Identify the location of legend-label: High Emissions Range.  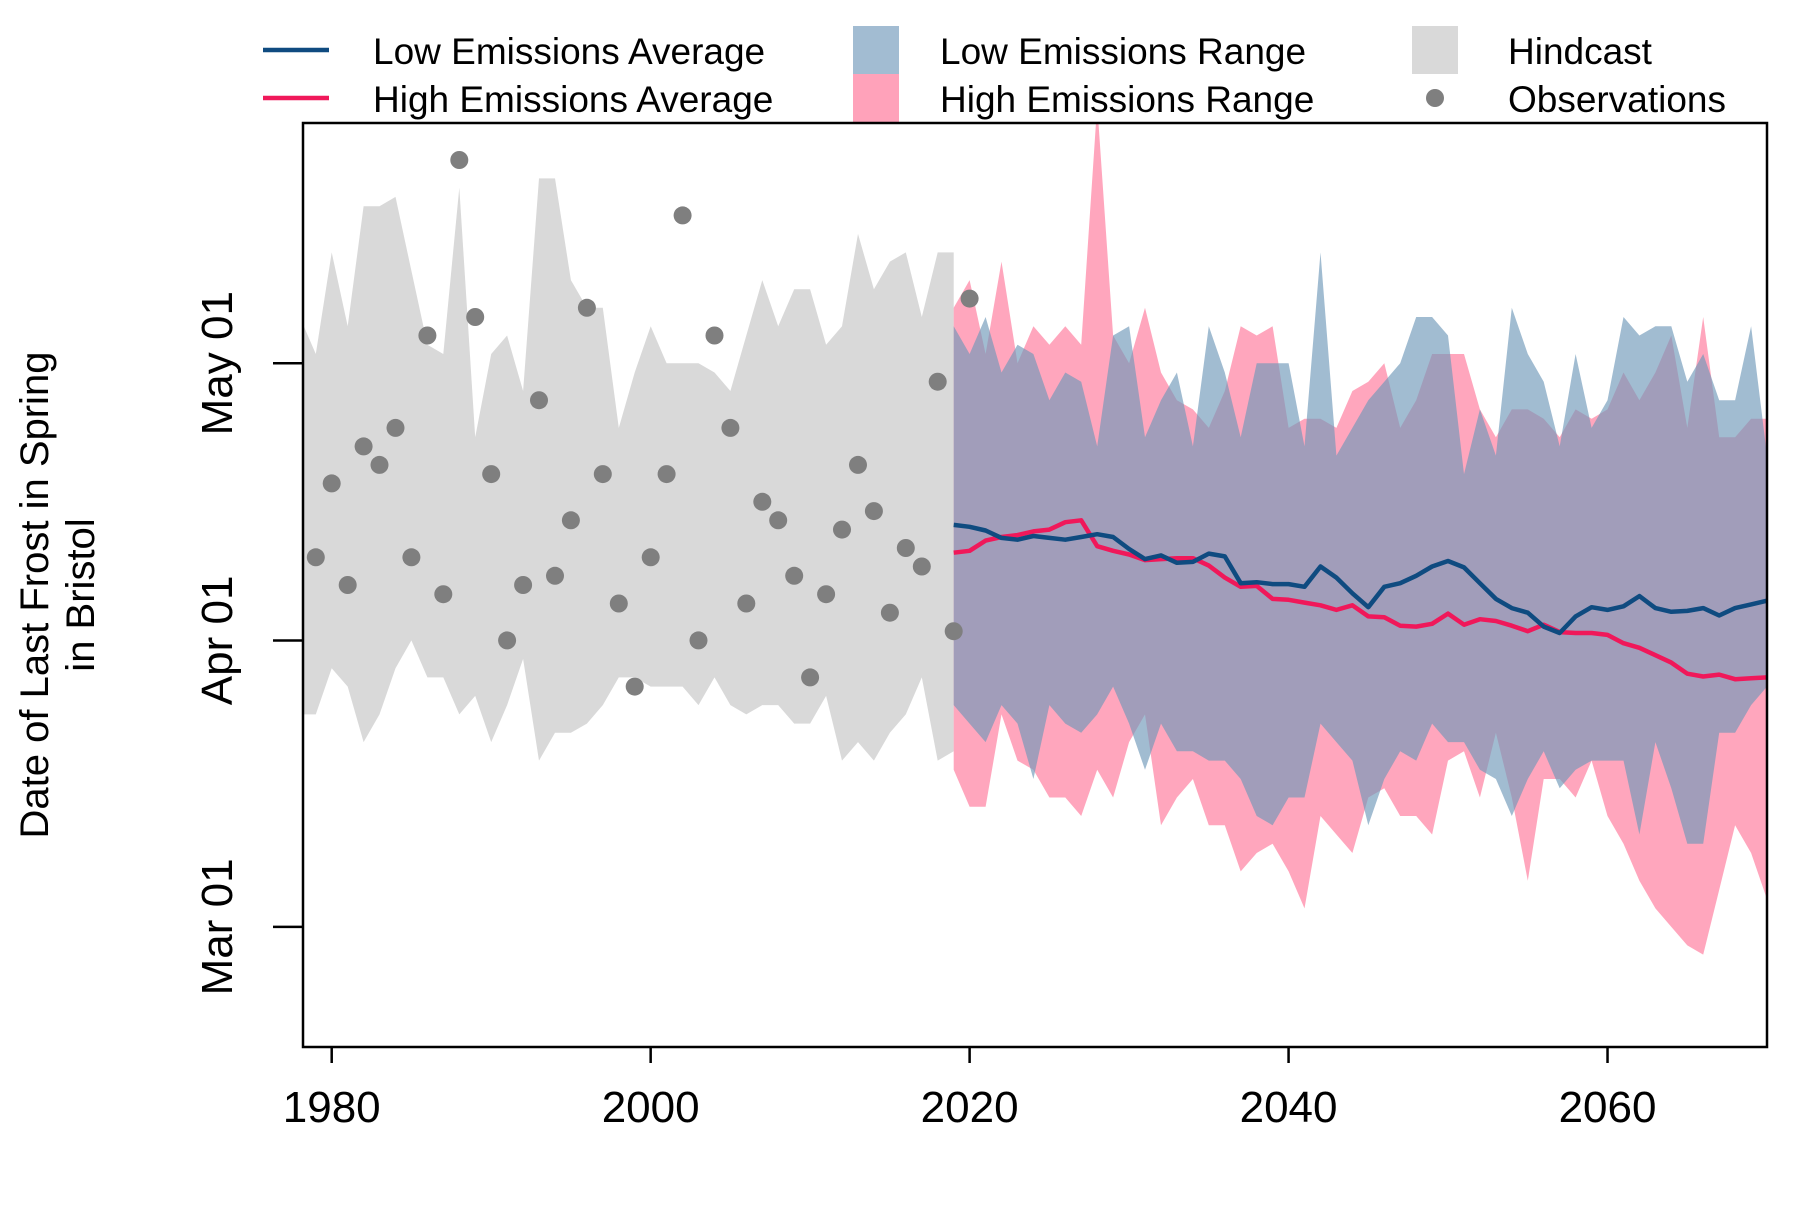
(1127, 99).